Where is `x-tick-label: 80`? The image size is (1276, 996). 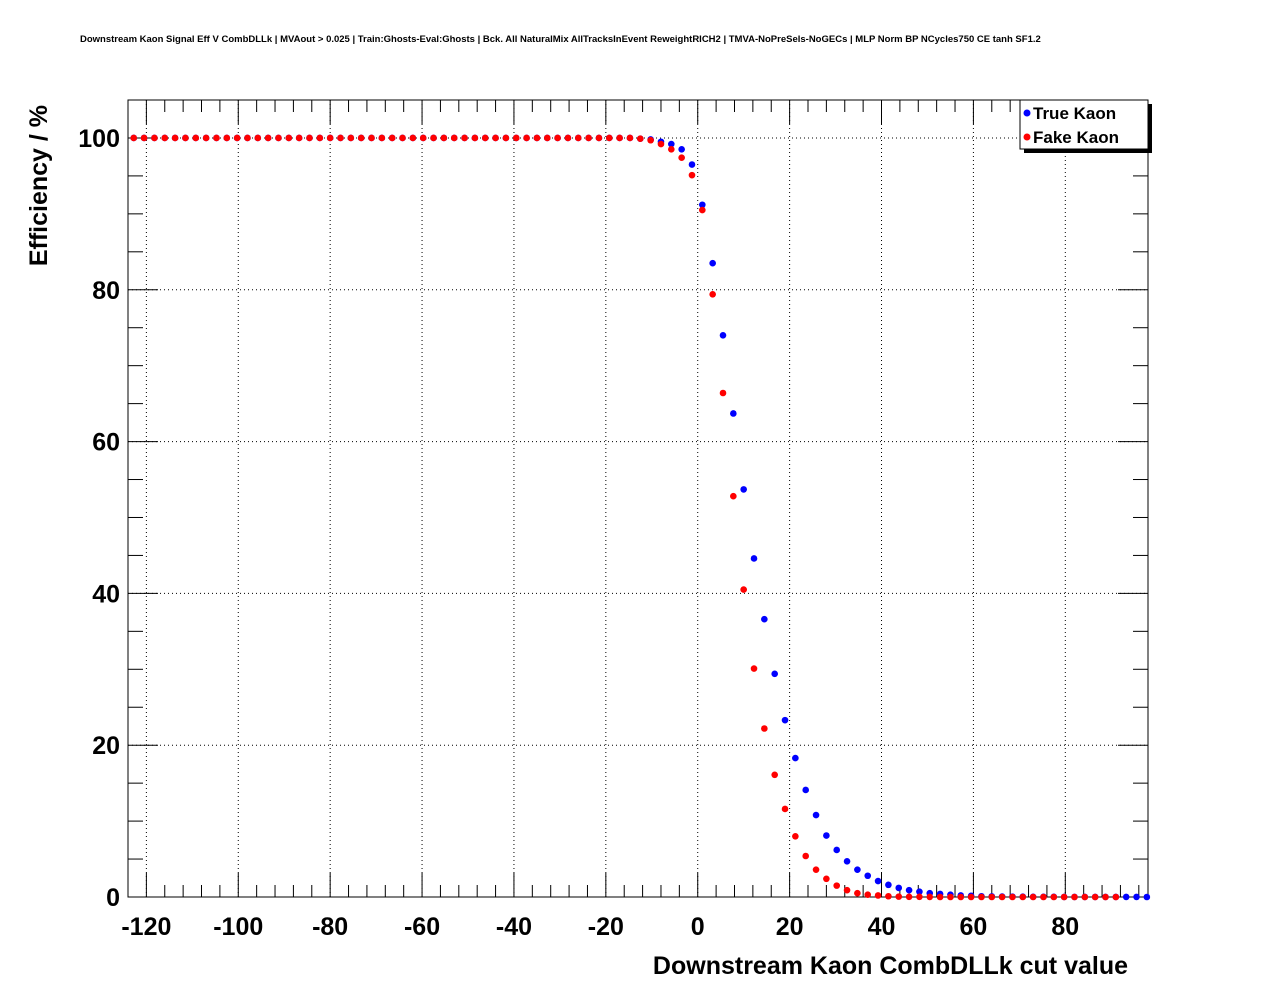 x-tick-label: 80 is located at coordinates (1065, 927).